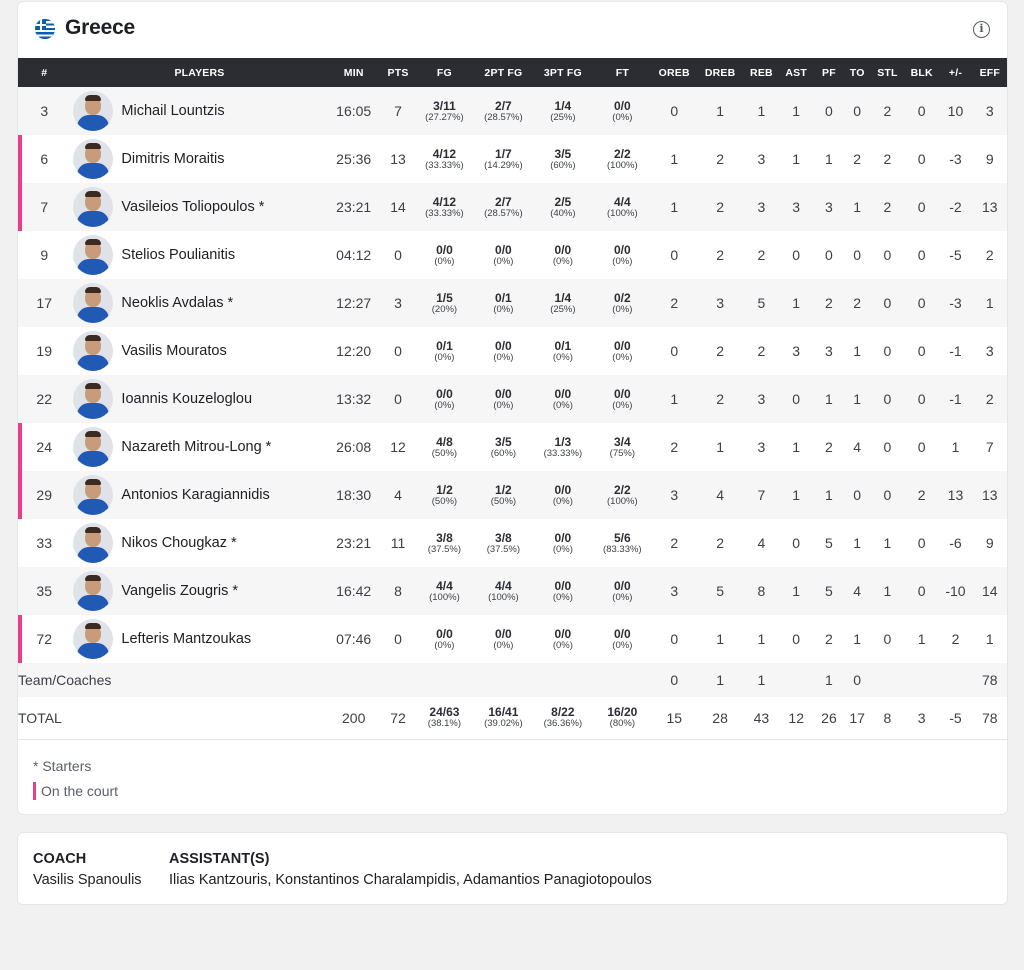 This screenshot has height=970, width=1024. I want to click on player-name-link: Antonios Karagiannidis, so click(195, 495).